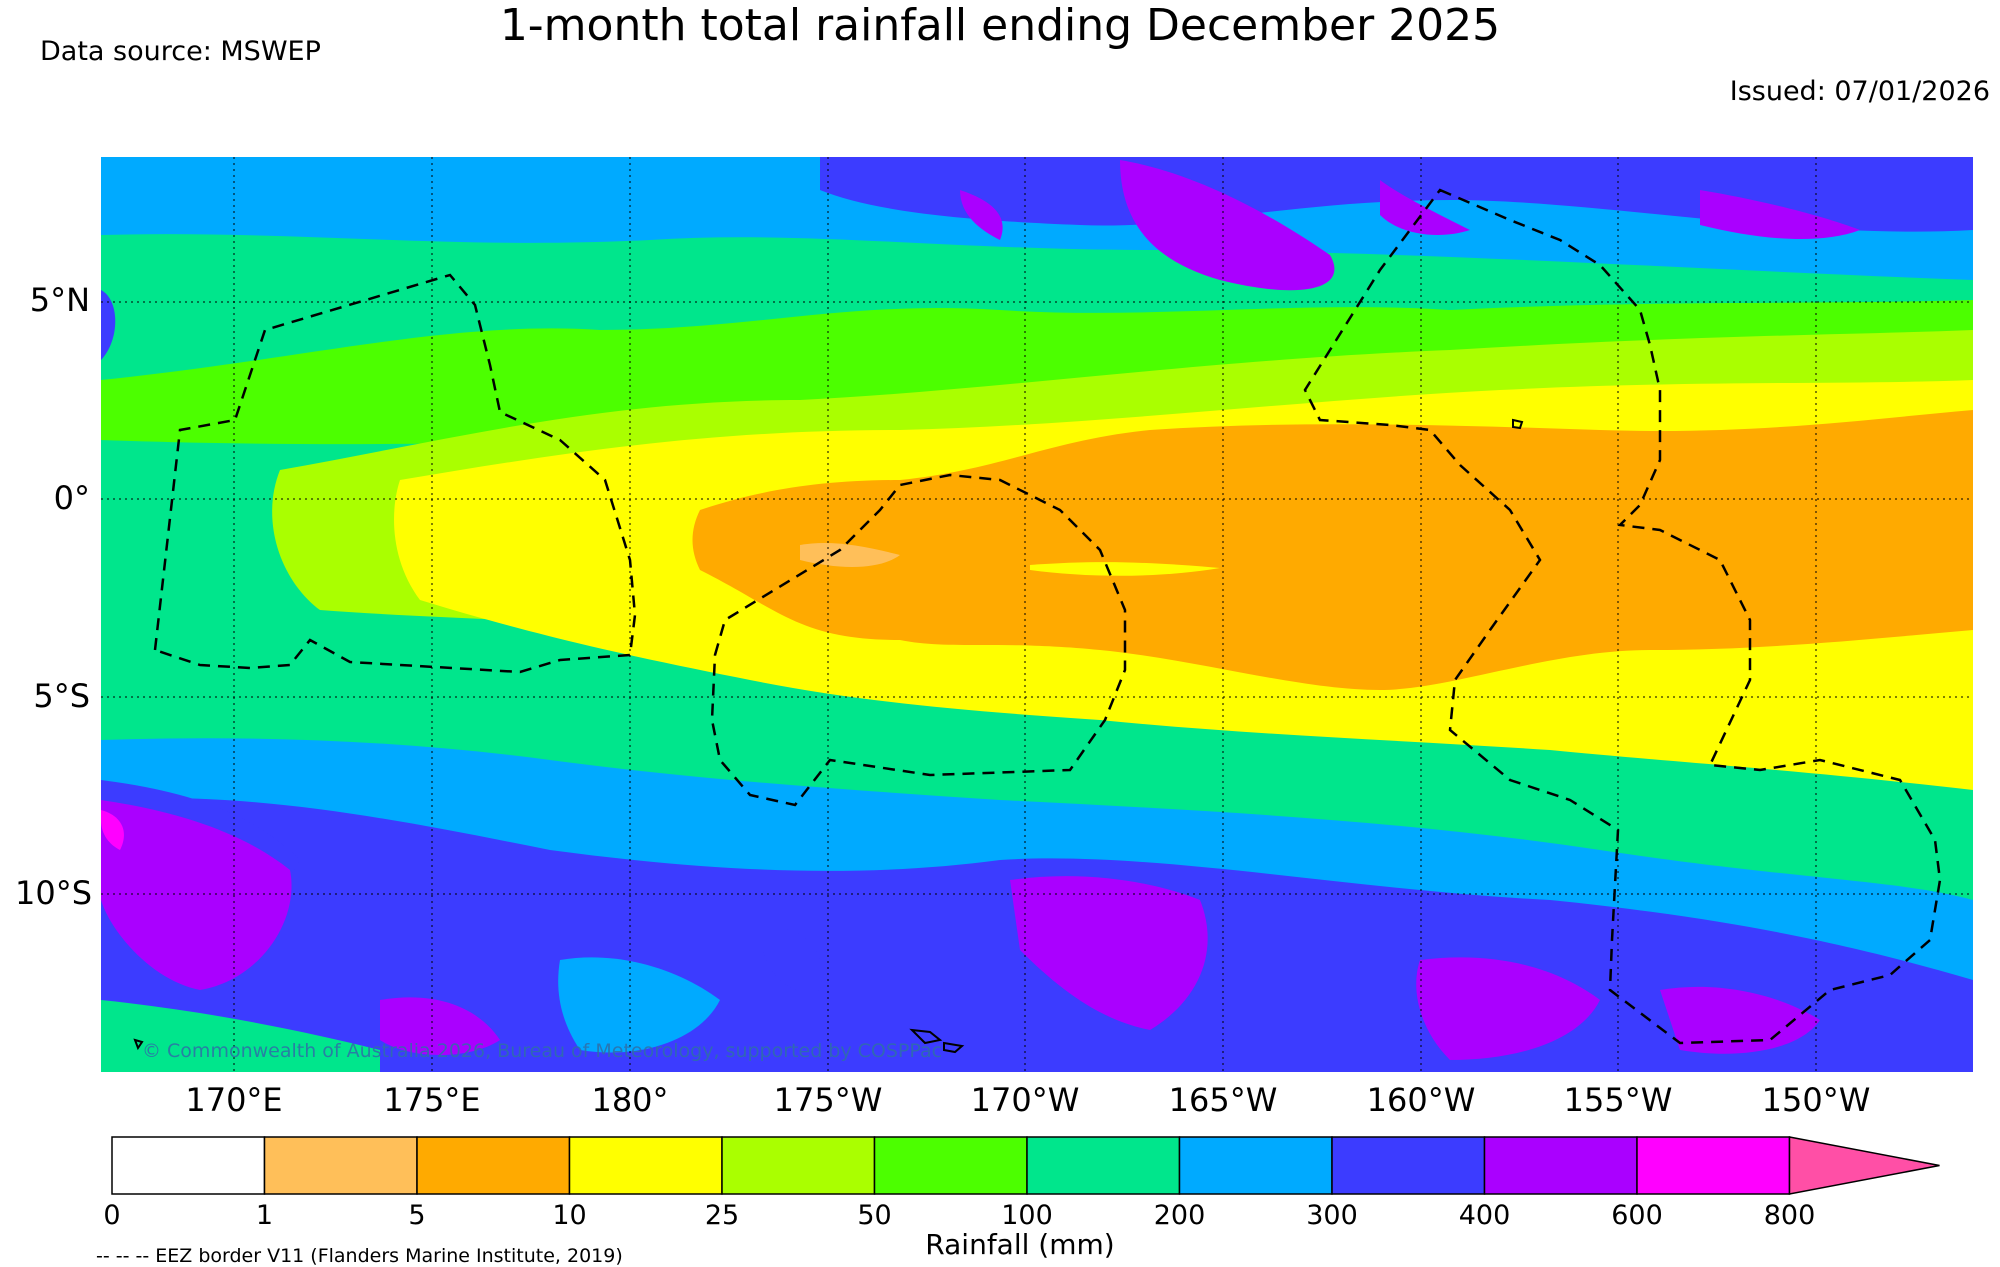 This screenshot has width=2000, height=1267. Describe the element at coordinates (569, 1215) in the screenshot. I see `colorbar-tick-label: 10` at that location.